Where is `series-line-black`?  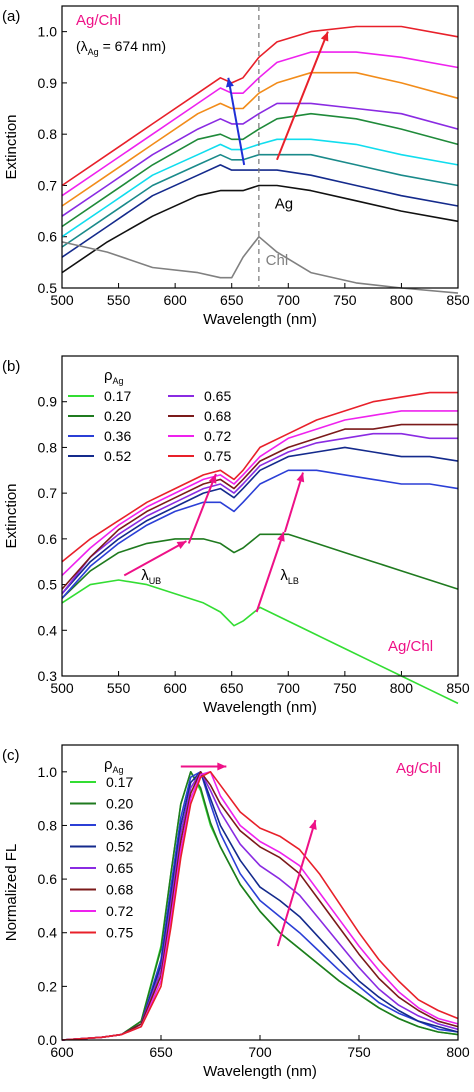 series-line-black is located at coordinates (260, 229).